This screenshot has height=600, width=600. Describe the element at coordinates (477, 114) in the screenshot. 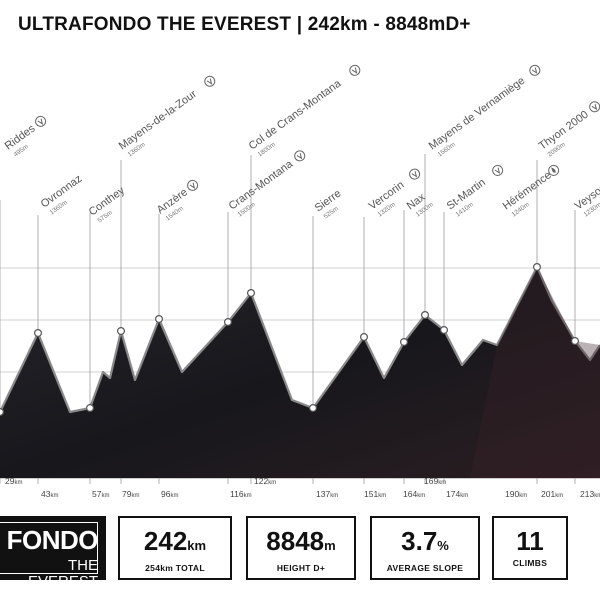

I see `place-name-10: Mayens de Vernamiège` at that location.